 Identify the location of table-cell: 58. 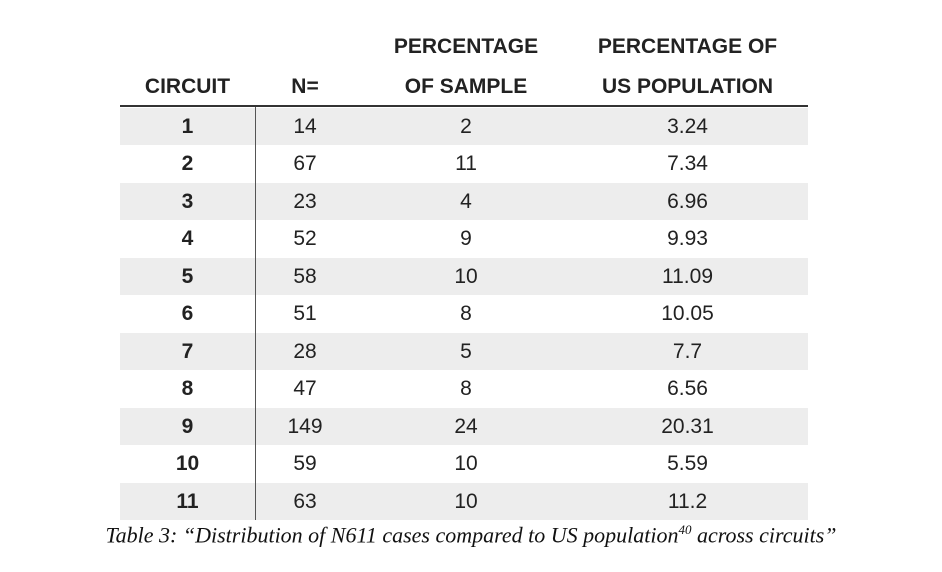
(305, 276).